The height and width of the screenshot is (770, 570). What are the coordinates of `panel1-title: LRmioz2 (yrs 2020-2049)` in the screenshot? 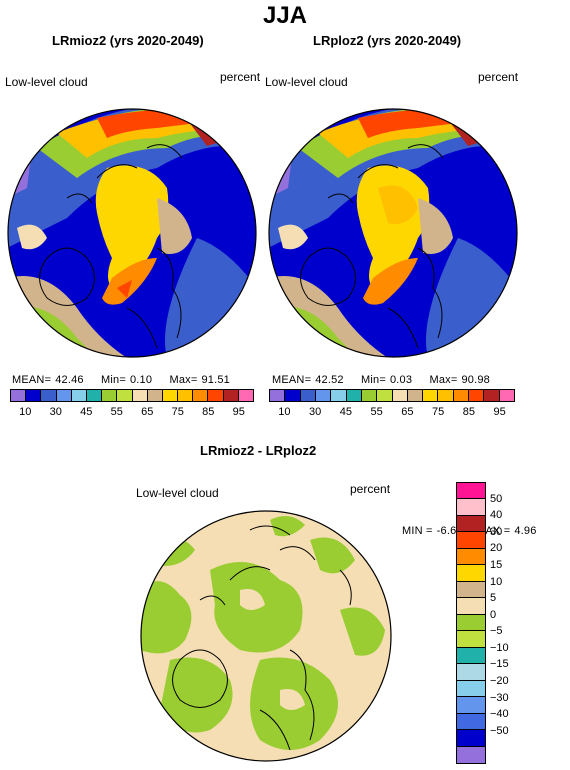 It's located at (128, 40).